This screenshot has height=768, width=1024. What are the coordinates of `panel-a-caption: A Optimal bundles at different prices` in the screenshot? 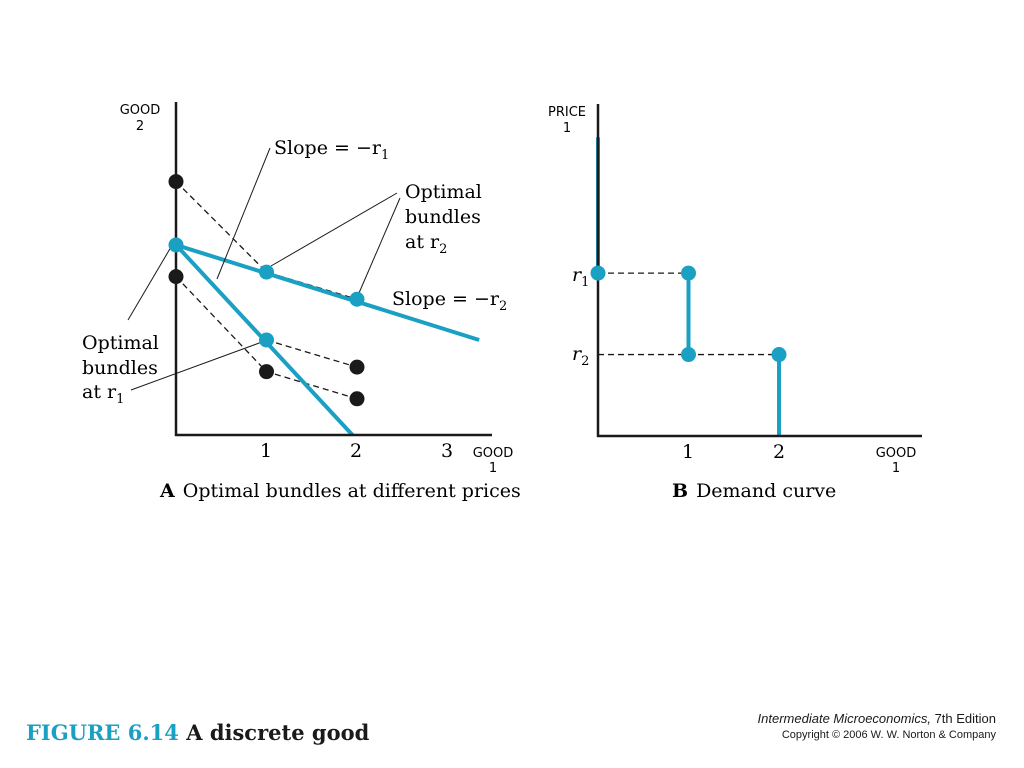 It's located at (340, 491).